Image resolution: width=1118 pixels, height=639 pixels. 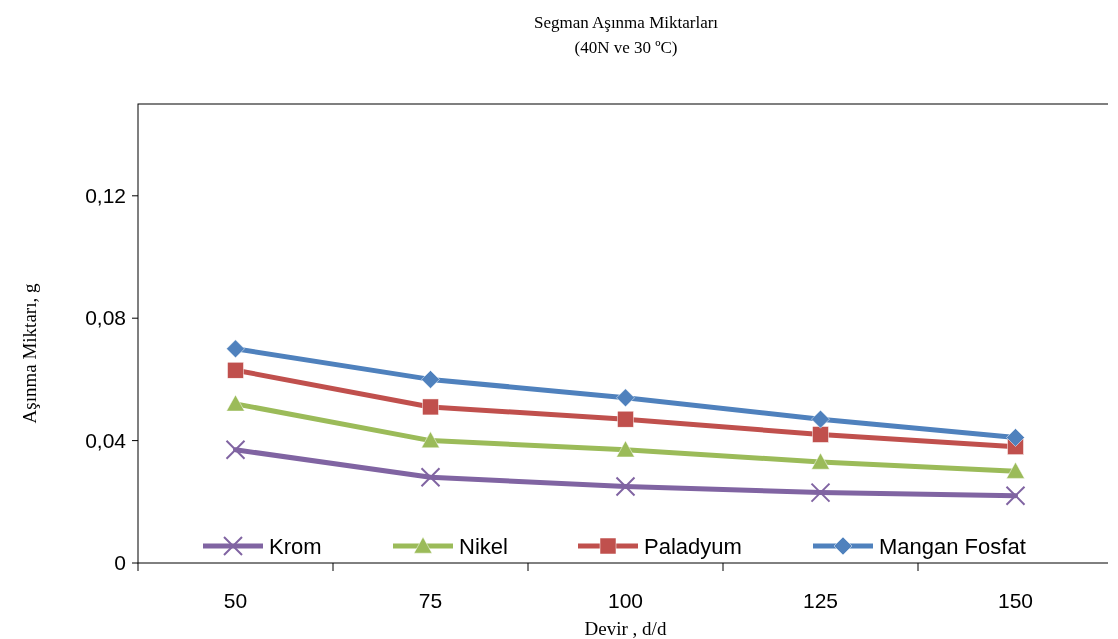 What do you see at coordinates (120, 562) in the screenshot?
I see `y-tick-label: 0` at bounding box center [120, 562].